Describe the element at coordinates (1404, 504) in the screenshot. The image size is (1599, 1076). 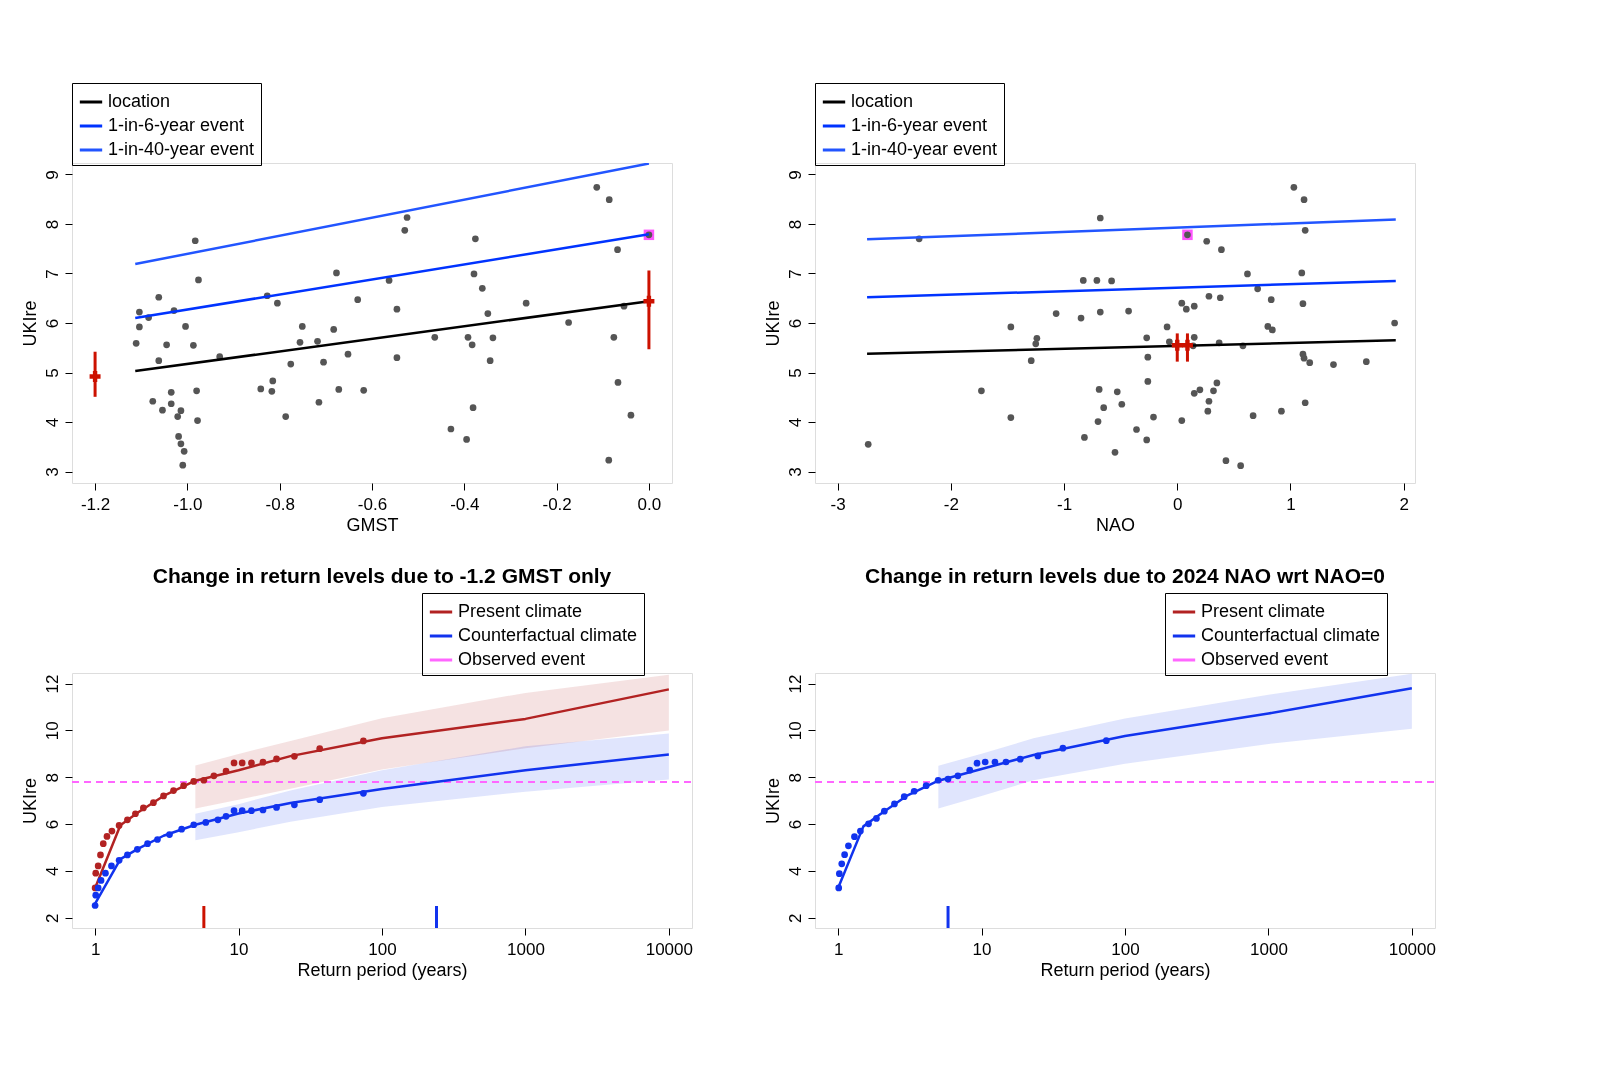
I see `x-tick-label: 2` at that location.